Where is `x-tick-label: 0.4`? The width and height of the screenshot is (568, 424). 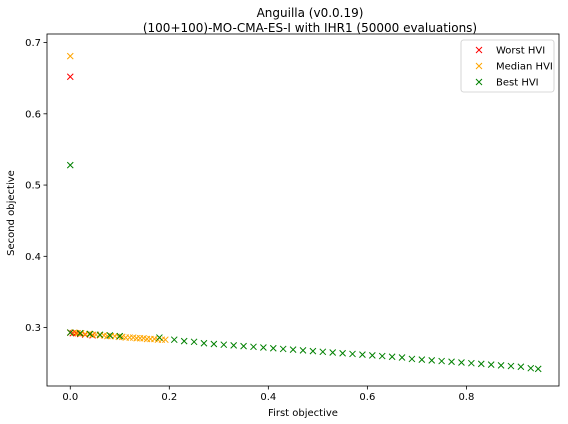 x-tick-label: 0.4 is located at coordinates (268, 397).